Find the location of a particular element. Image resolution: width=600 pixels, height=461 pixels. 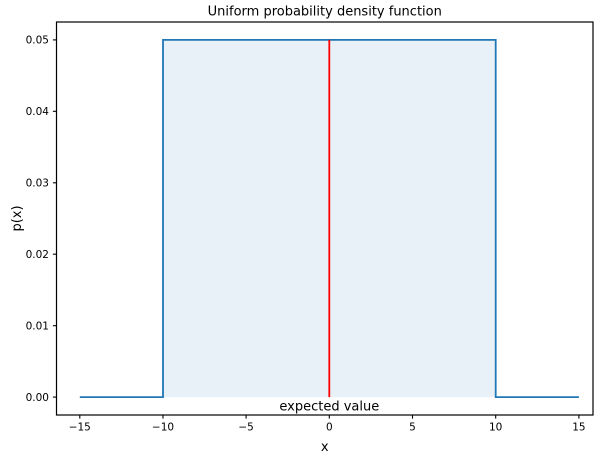

x-tick-label: 5 is located at coordinates (412, 428).